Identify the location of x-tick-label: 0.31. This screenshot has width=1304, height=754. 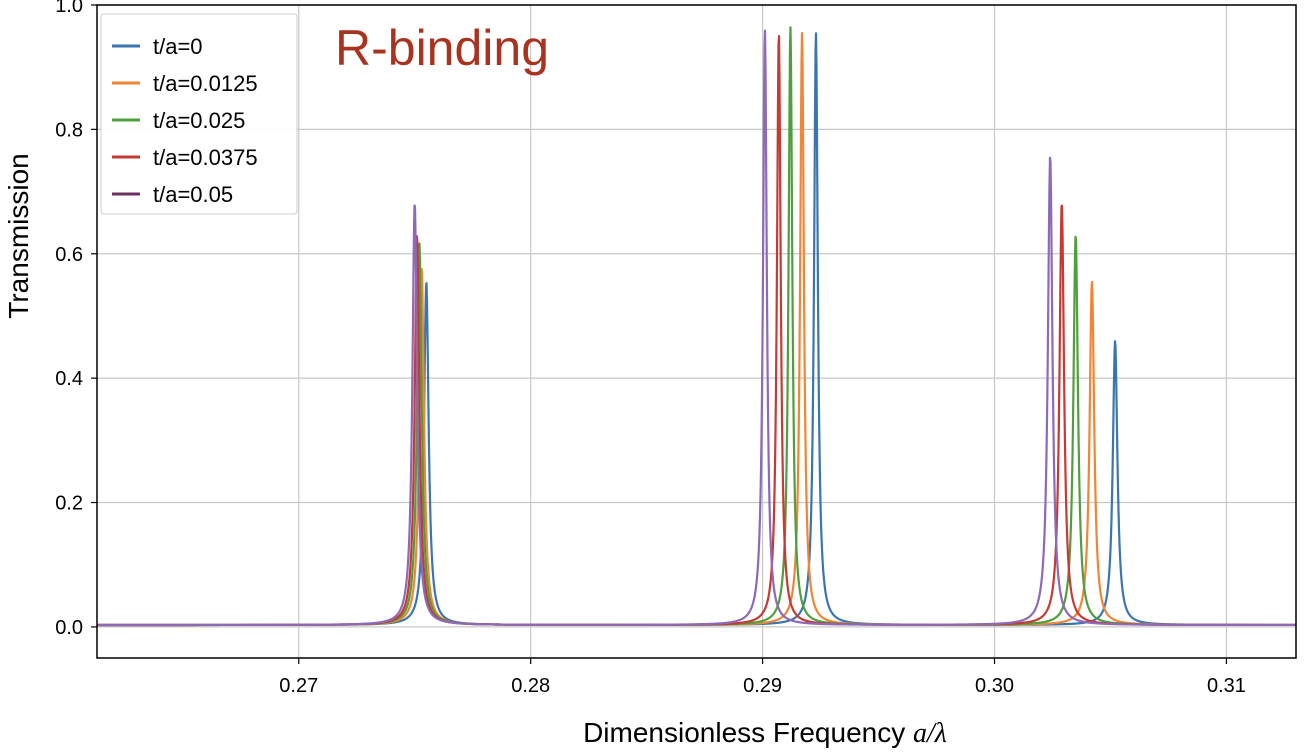
(1226, 686).